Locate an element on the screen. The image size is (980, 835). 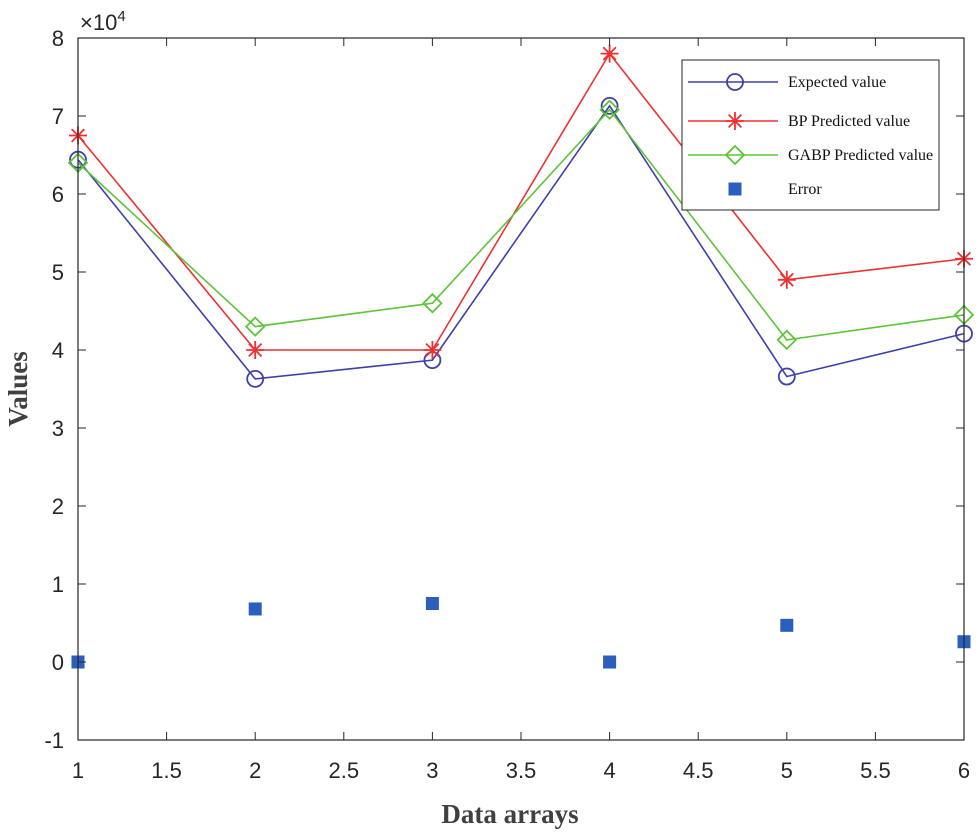
legend-box is located at coordinates (810, 135).